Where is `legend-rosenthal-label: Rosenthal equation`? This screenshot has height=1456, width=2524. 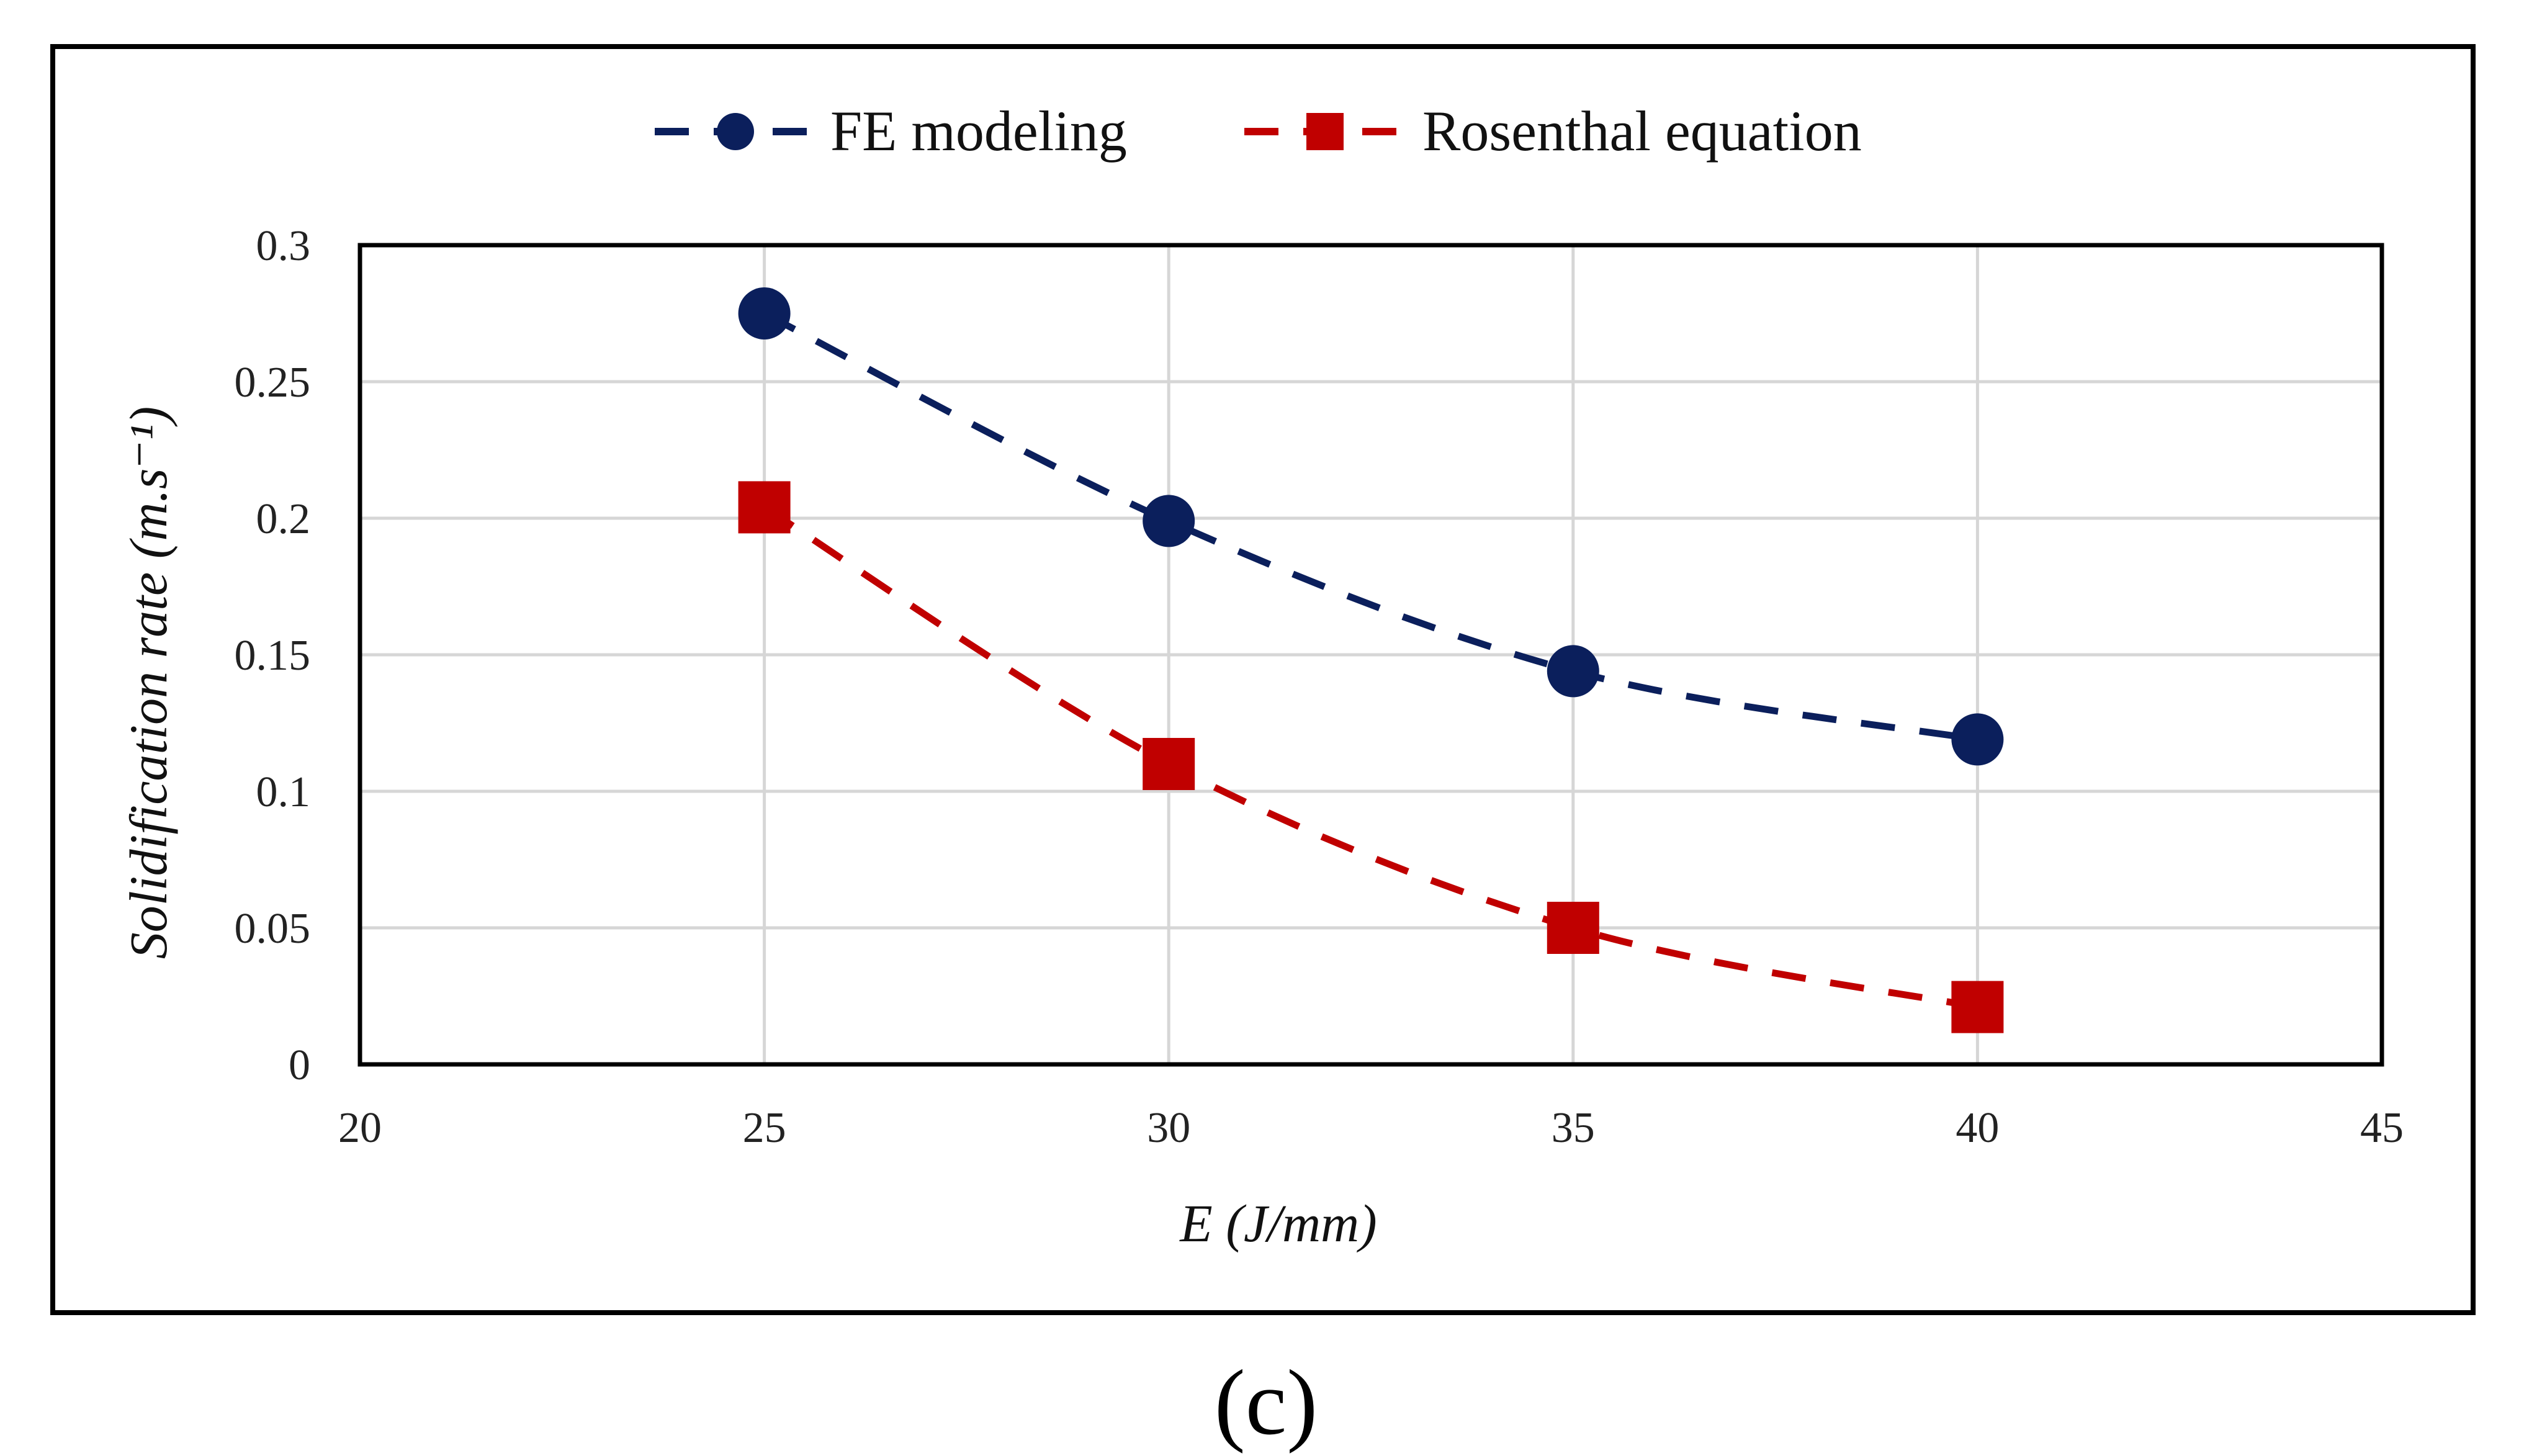 legend-rosenthal-label: Rosenthal equation is located at coordinates (1642, 131).